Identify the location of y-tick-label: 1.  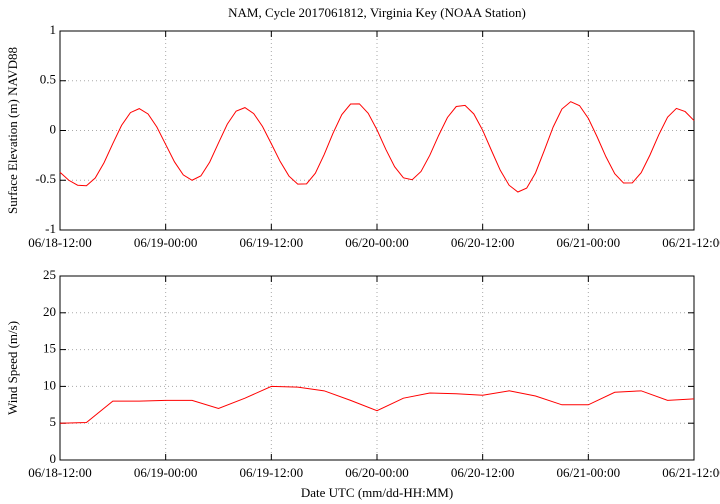
(53, 29).